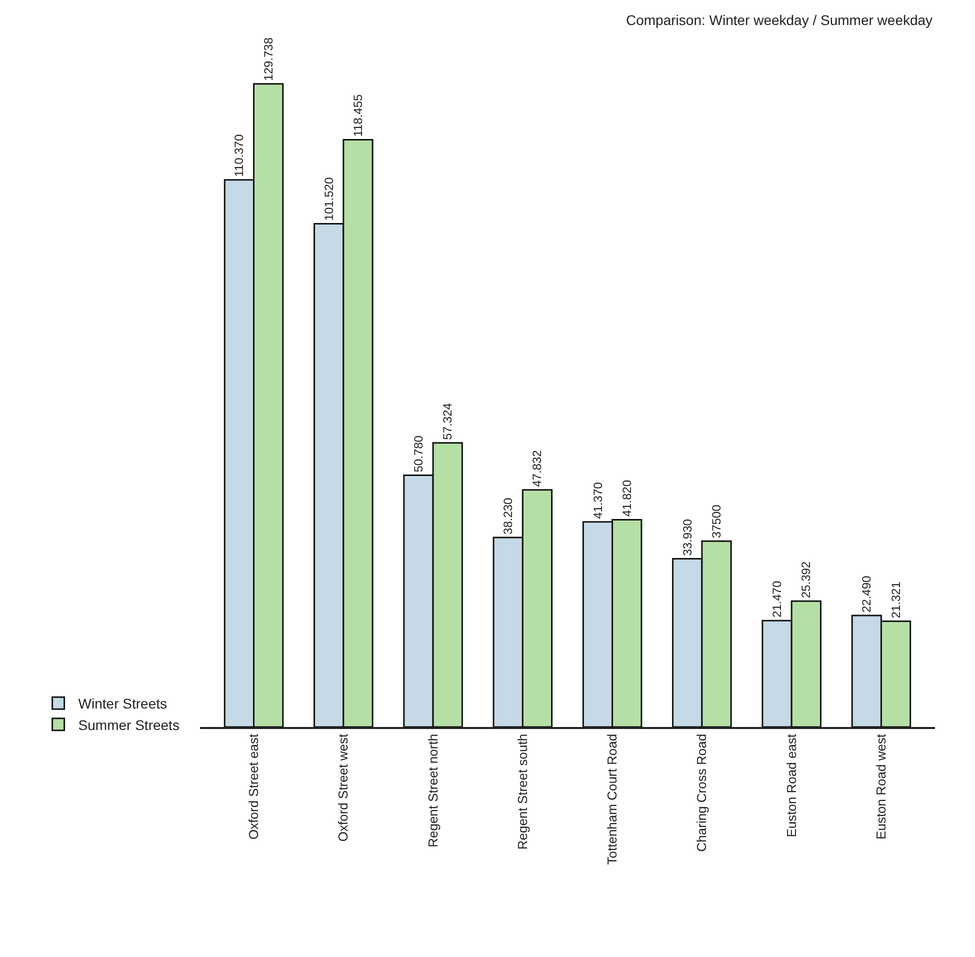  I want to click on data-label: 38.230, so click(508, 515).